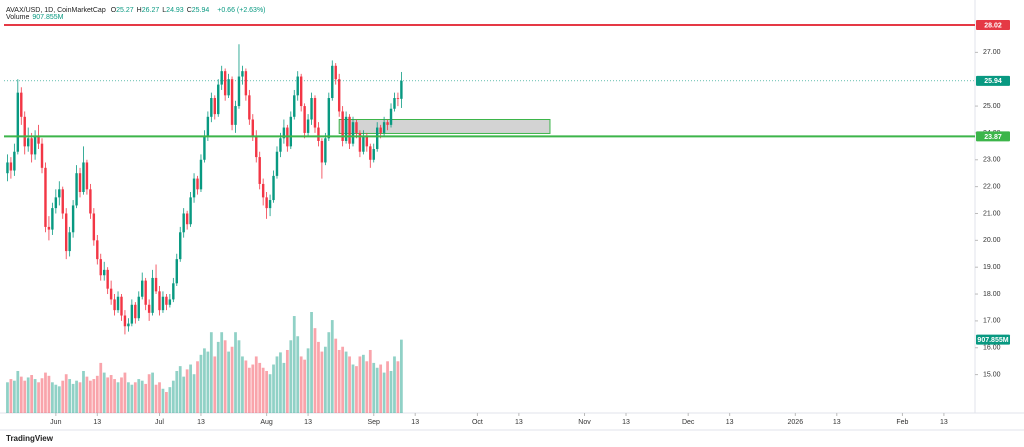  Describe the element at coordinates (796, 422) in the screenshot. I see `time-tick-label: 2026` at that location.